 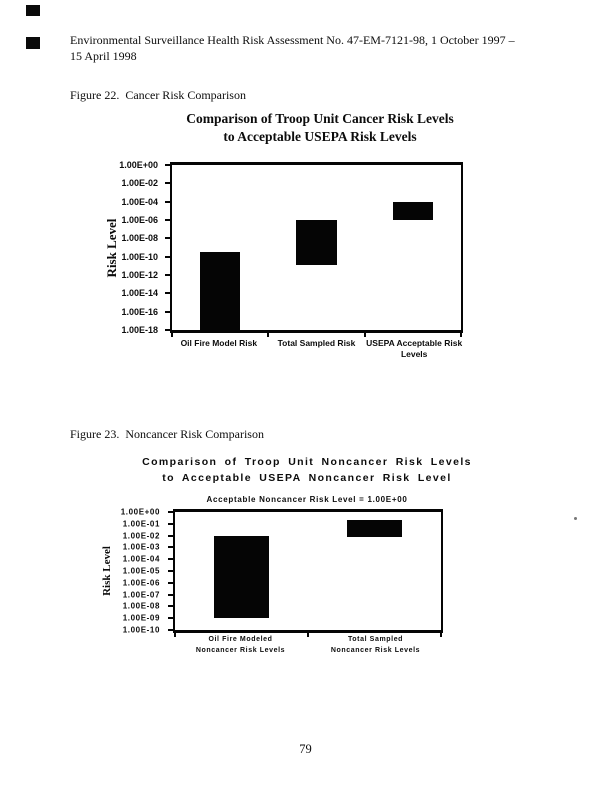 I want to click on y-tick-label: 1.00E-01, so click(x=141, y=524).